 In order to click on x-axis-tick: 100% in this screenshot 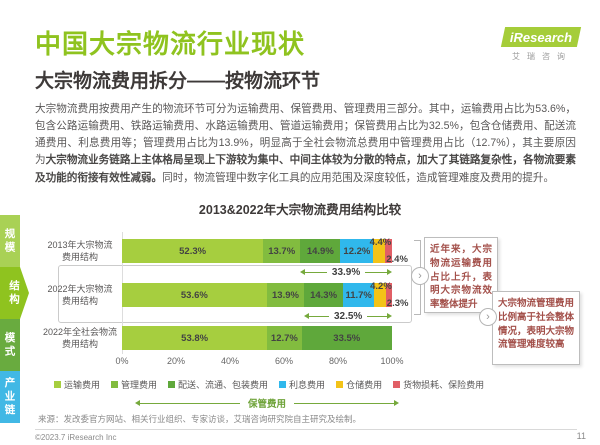, I will do `click(392, 361)`.